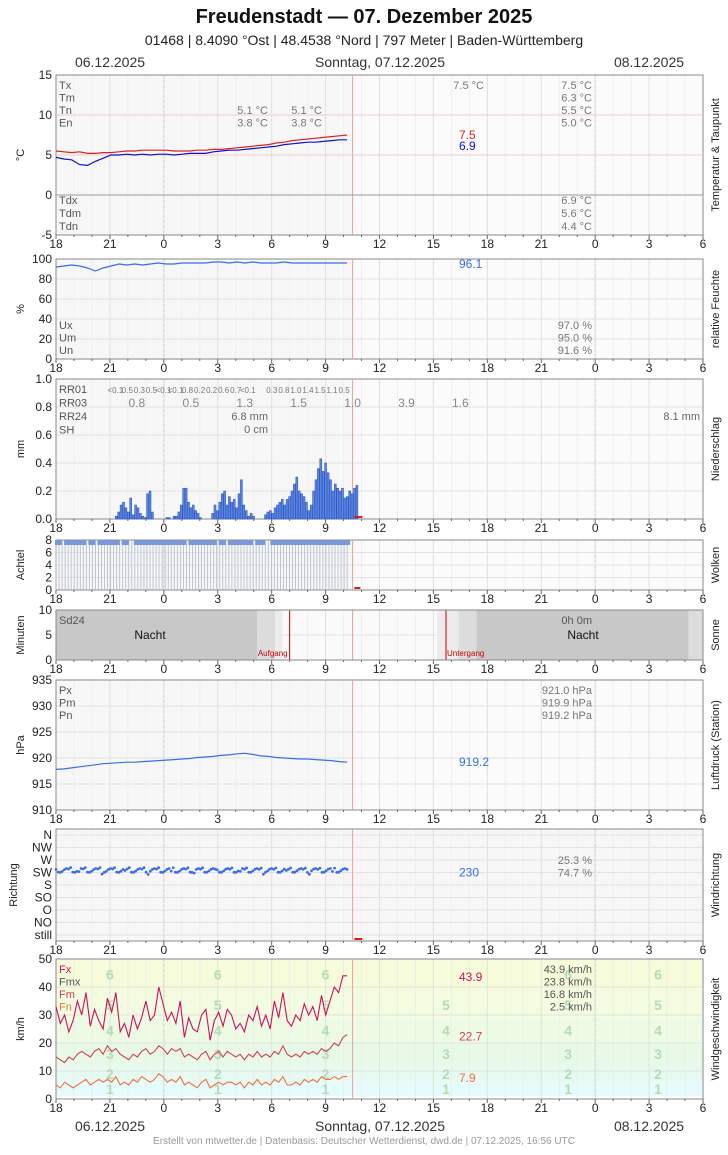 The height and width of the screenshot is (1155, 728). Describe the element at coordinates (48, 660) in the screenshot. I see `sun-ytick: 0` at that location.